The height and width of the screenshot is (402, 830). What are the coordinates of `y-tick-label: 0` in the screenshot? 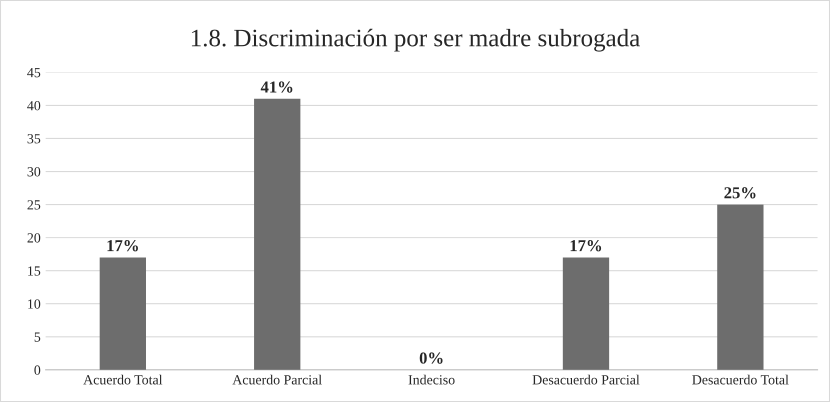 It's located at (37, 370).